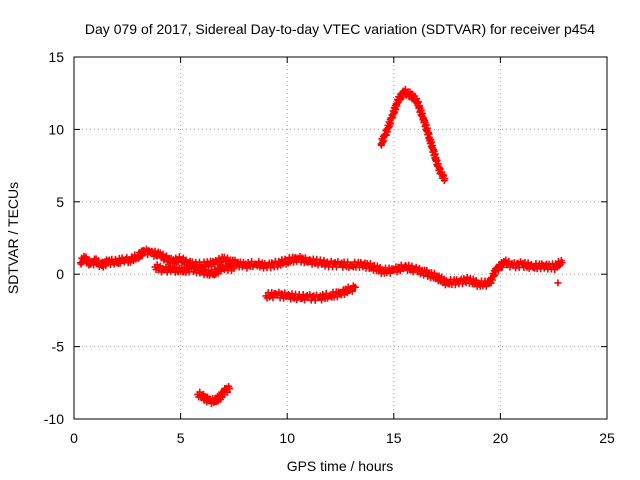  What do you see at coordinates (74, 438) in the screenshot?
I see `x-tick-label: 0` at bounding box center [74, 438].